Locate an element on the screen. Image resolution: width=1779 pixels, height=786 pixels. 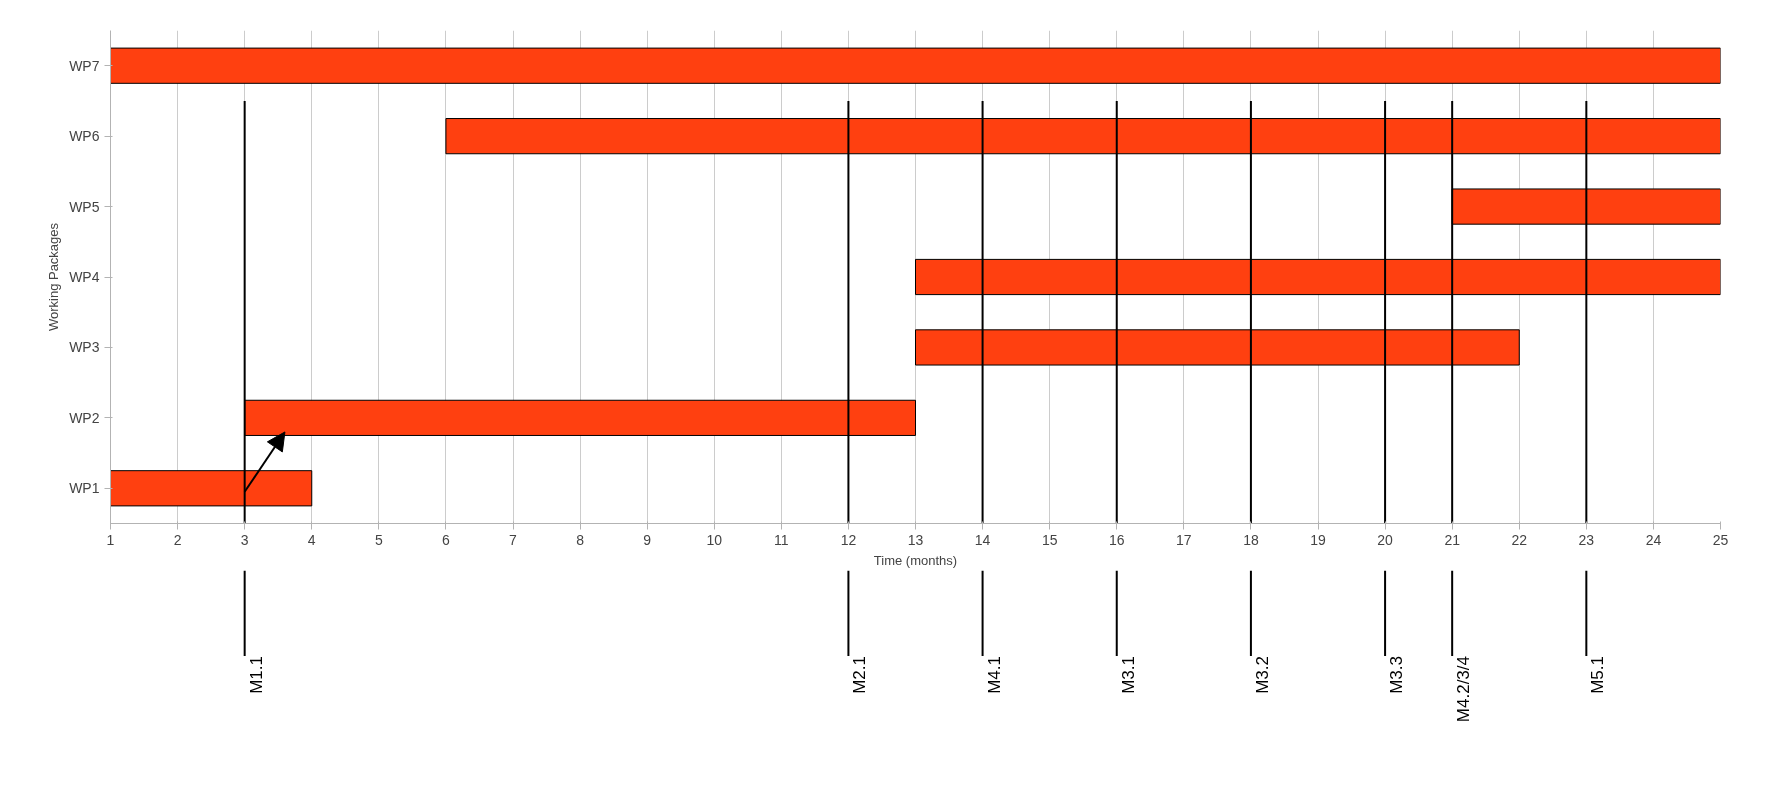
x-tick-label: 6 is located at coordinates (446, 539).